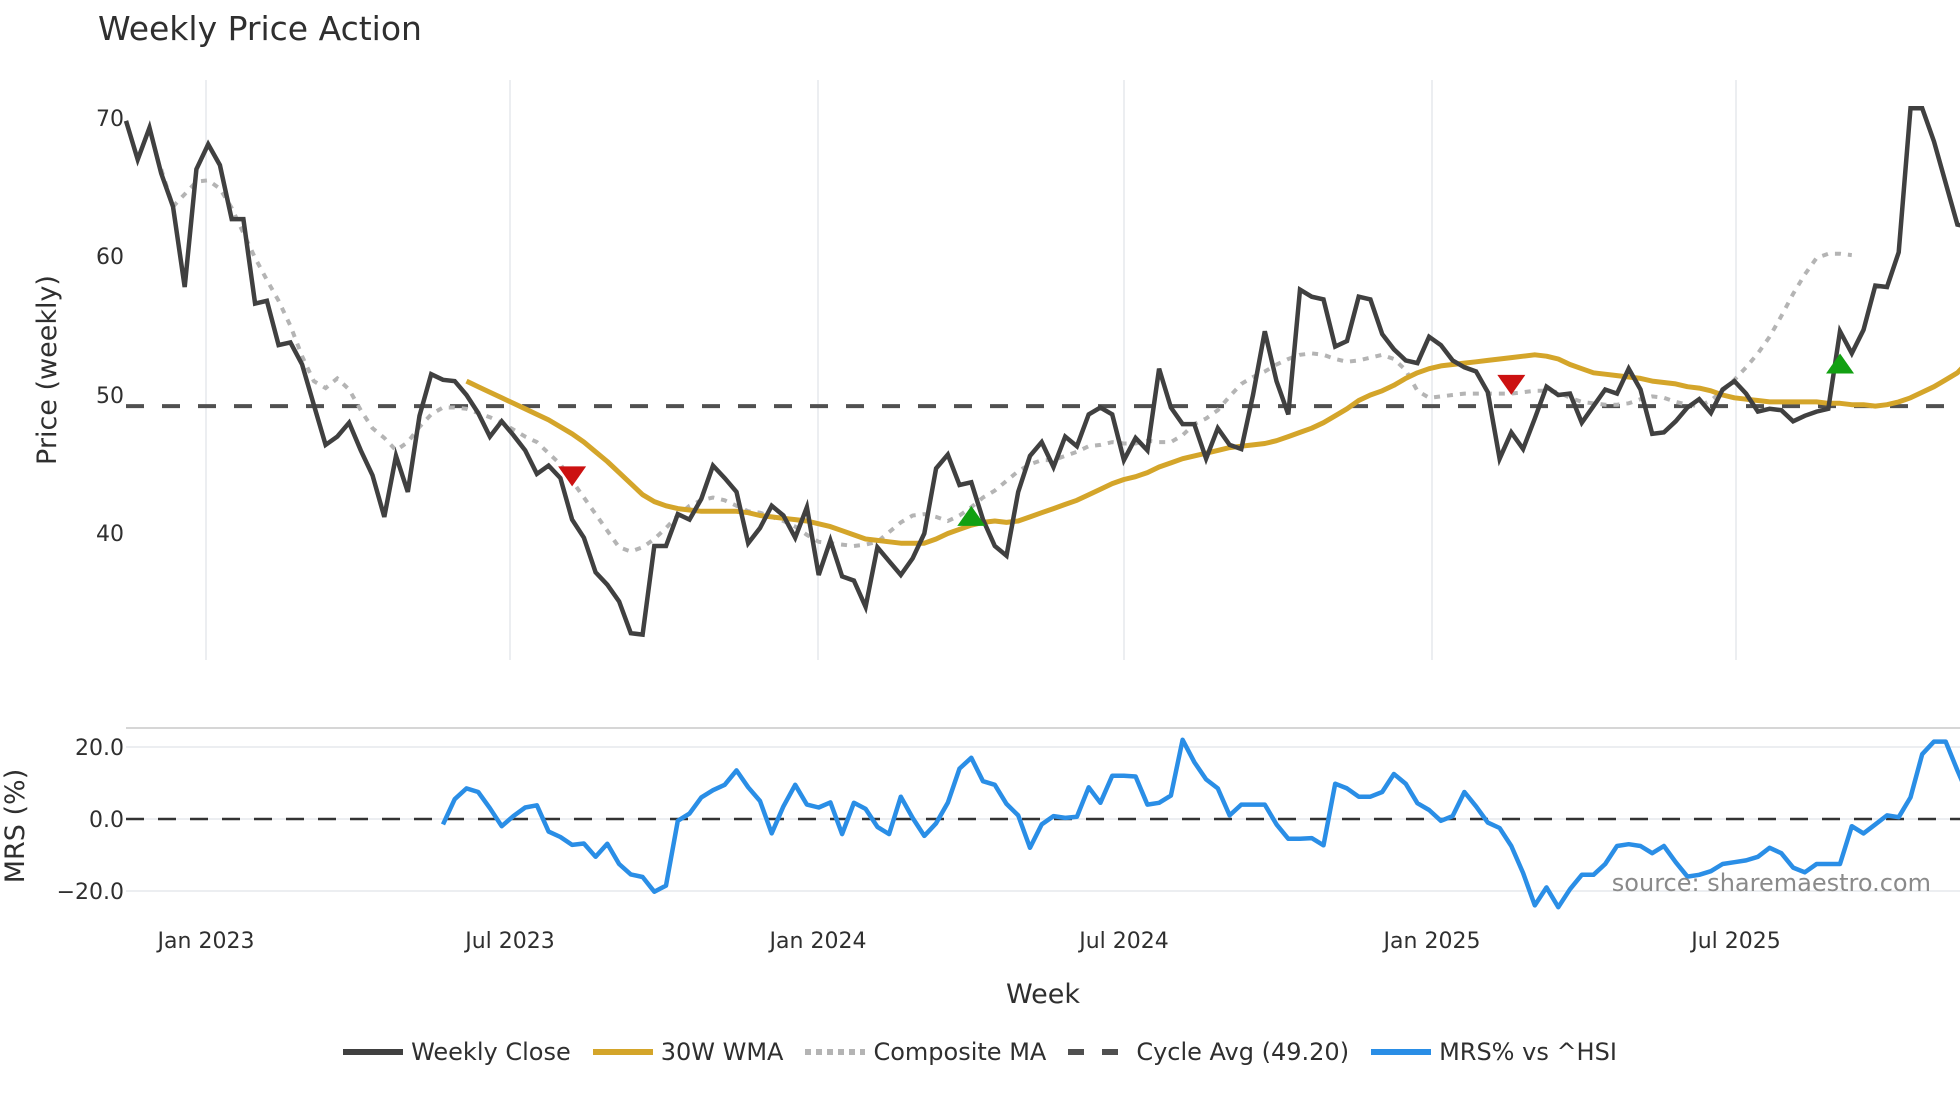  What do you see at coordinates (509, 941) in the screenshot?
I see `xtick-jul-2023: Jul 2023` at bounding box center [509, 941].